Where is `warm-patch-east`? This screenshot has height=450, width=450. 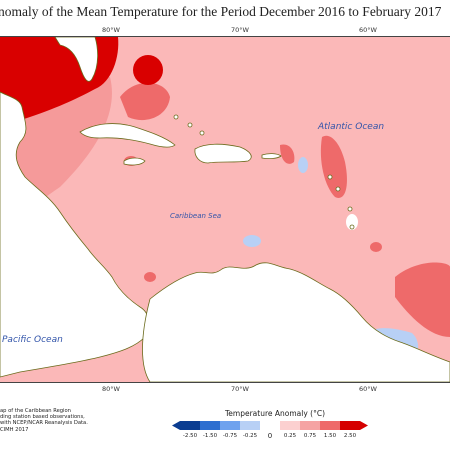
warm-patch-east is located at coordinates (422, 299).